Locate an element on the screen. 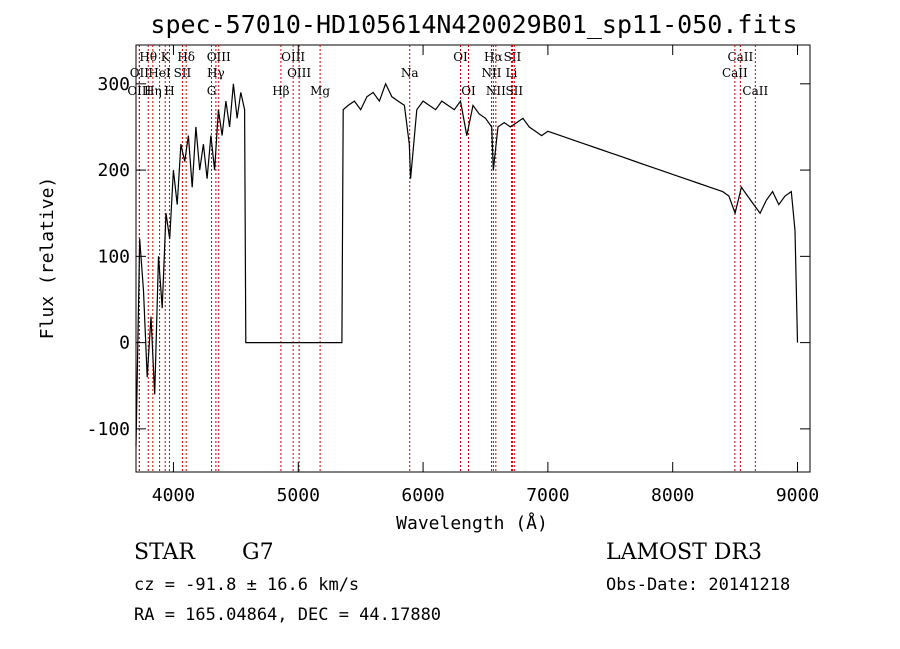  x-tick-label: 6000 is located at coordinates (422, 495).